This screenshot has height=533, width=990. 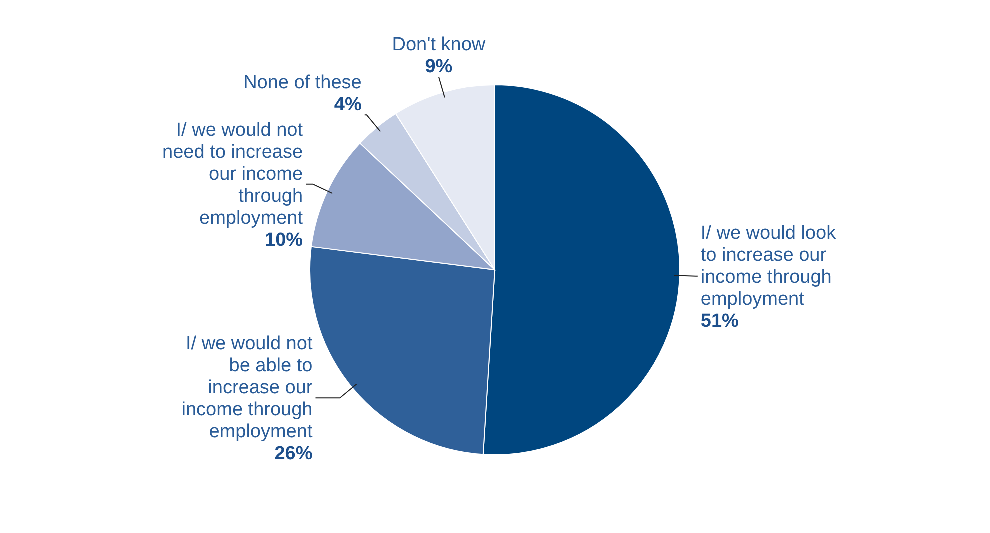 What do you see at coordinates (348, 105) in the screenshot?
I see `data-label: 4%` at bounding box center [348, 105].